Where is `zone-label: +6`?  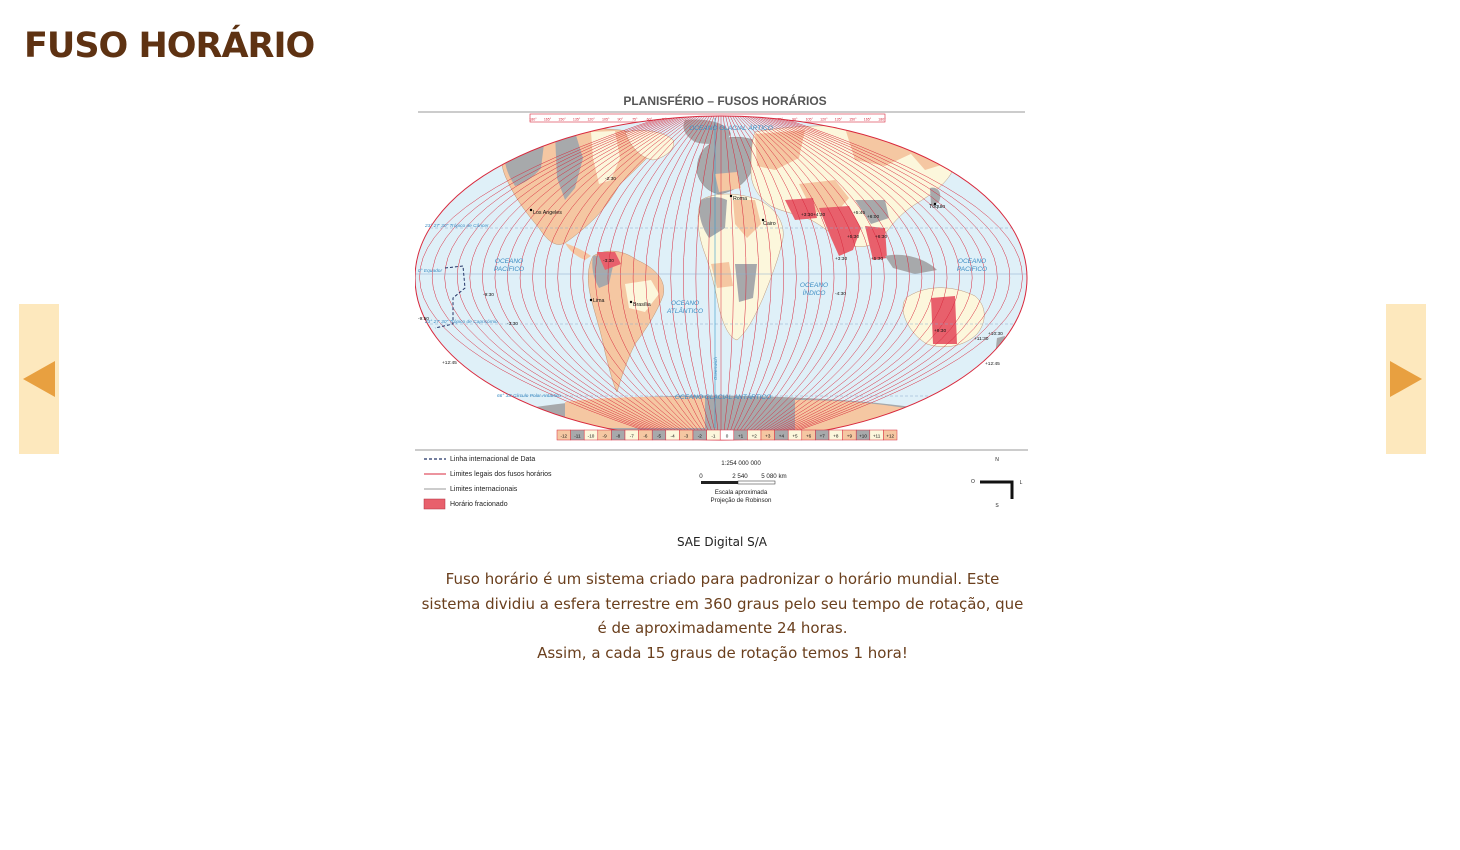
zone-label: +6 is located at coordinates (809, 435).